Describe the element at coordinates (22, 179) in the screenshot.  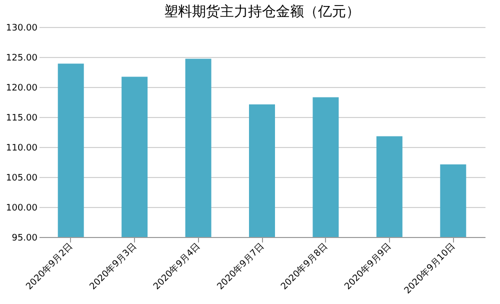
I see `y-tick-label: 105.00` at that location.